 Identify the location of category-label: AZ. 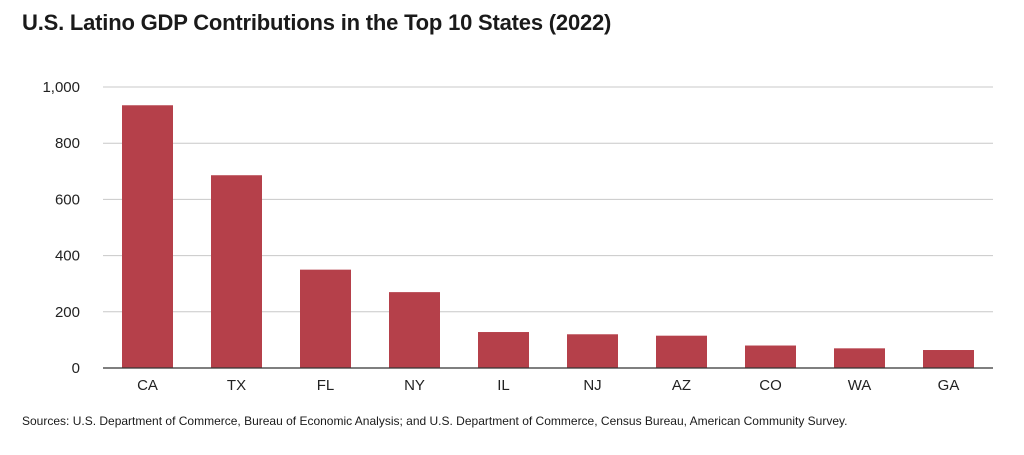
(681, 385).